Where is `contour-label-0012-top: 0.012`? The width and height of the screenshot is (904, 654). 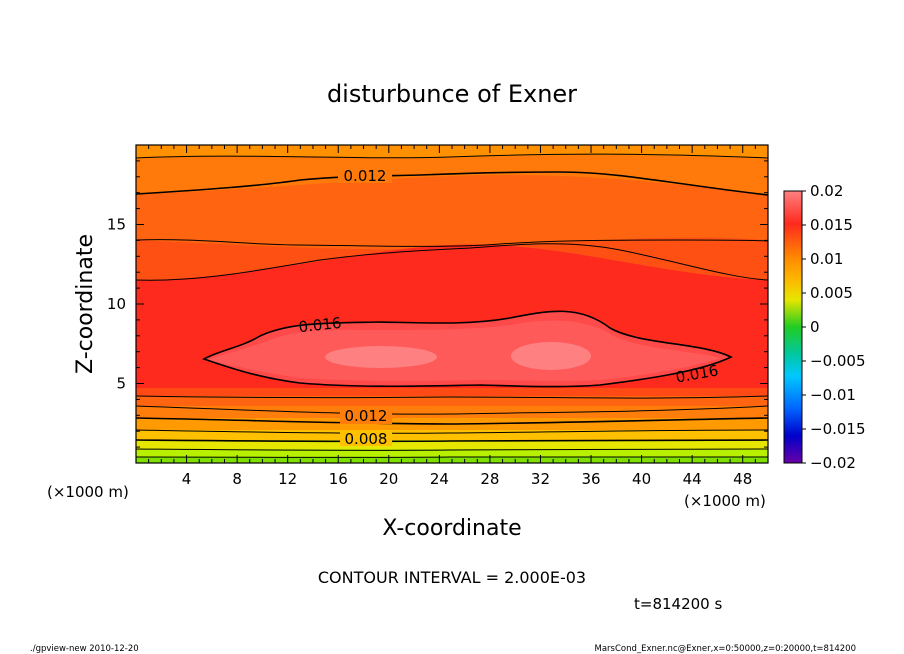 contour-label-0012-top: 0.012 is located at coordinates (365, 176).